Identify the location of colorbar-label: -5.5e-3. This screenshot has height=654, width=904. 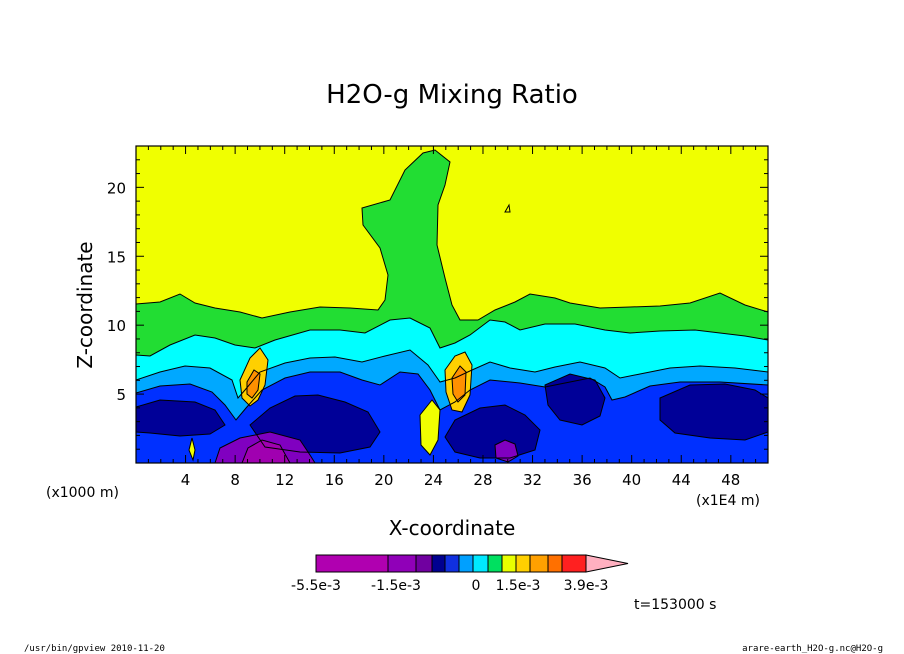
(316, 586).